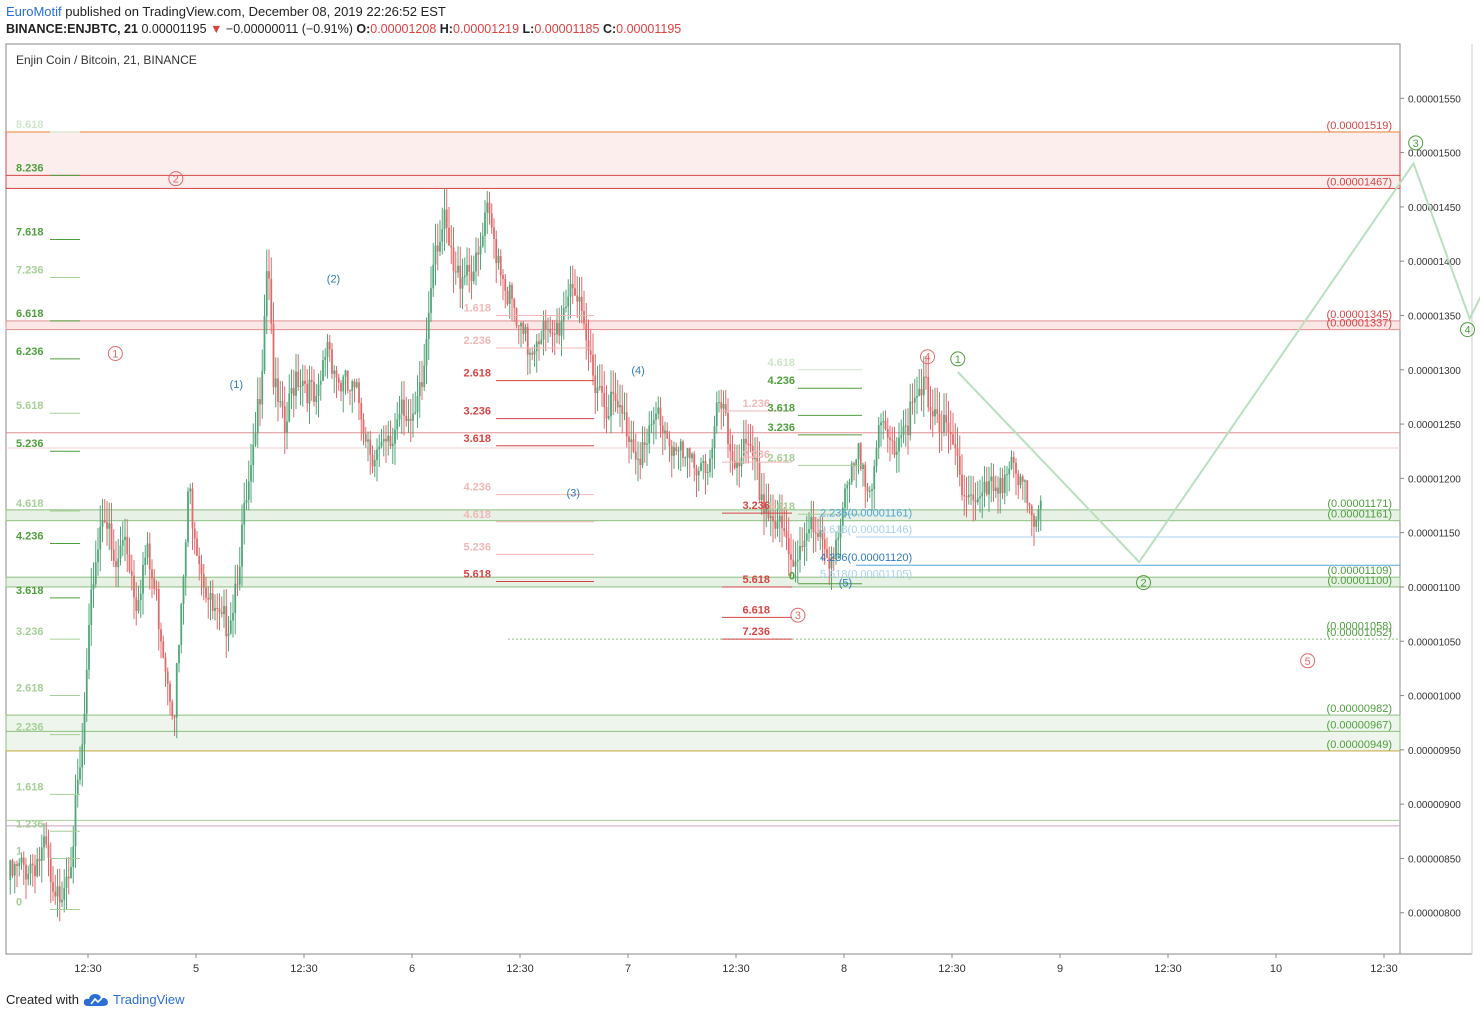  I want to click on wave-label: 4, so click(1467, 331).